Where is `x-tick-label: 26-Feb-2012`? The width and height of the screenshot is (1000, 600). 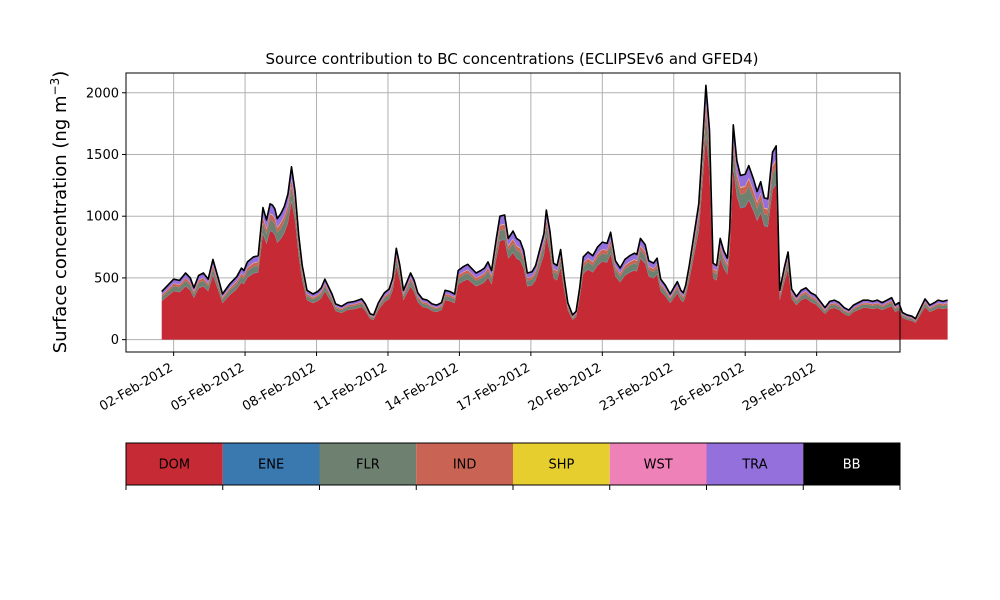
x-tick-label: 26-Feb-2012 is located at coordinates (708, 387).